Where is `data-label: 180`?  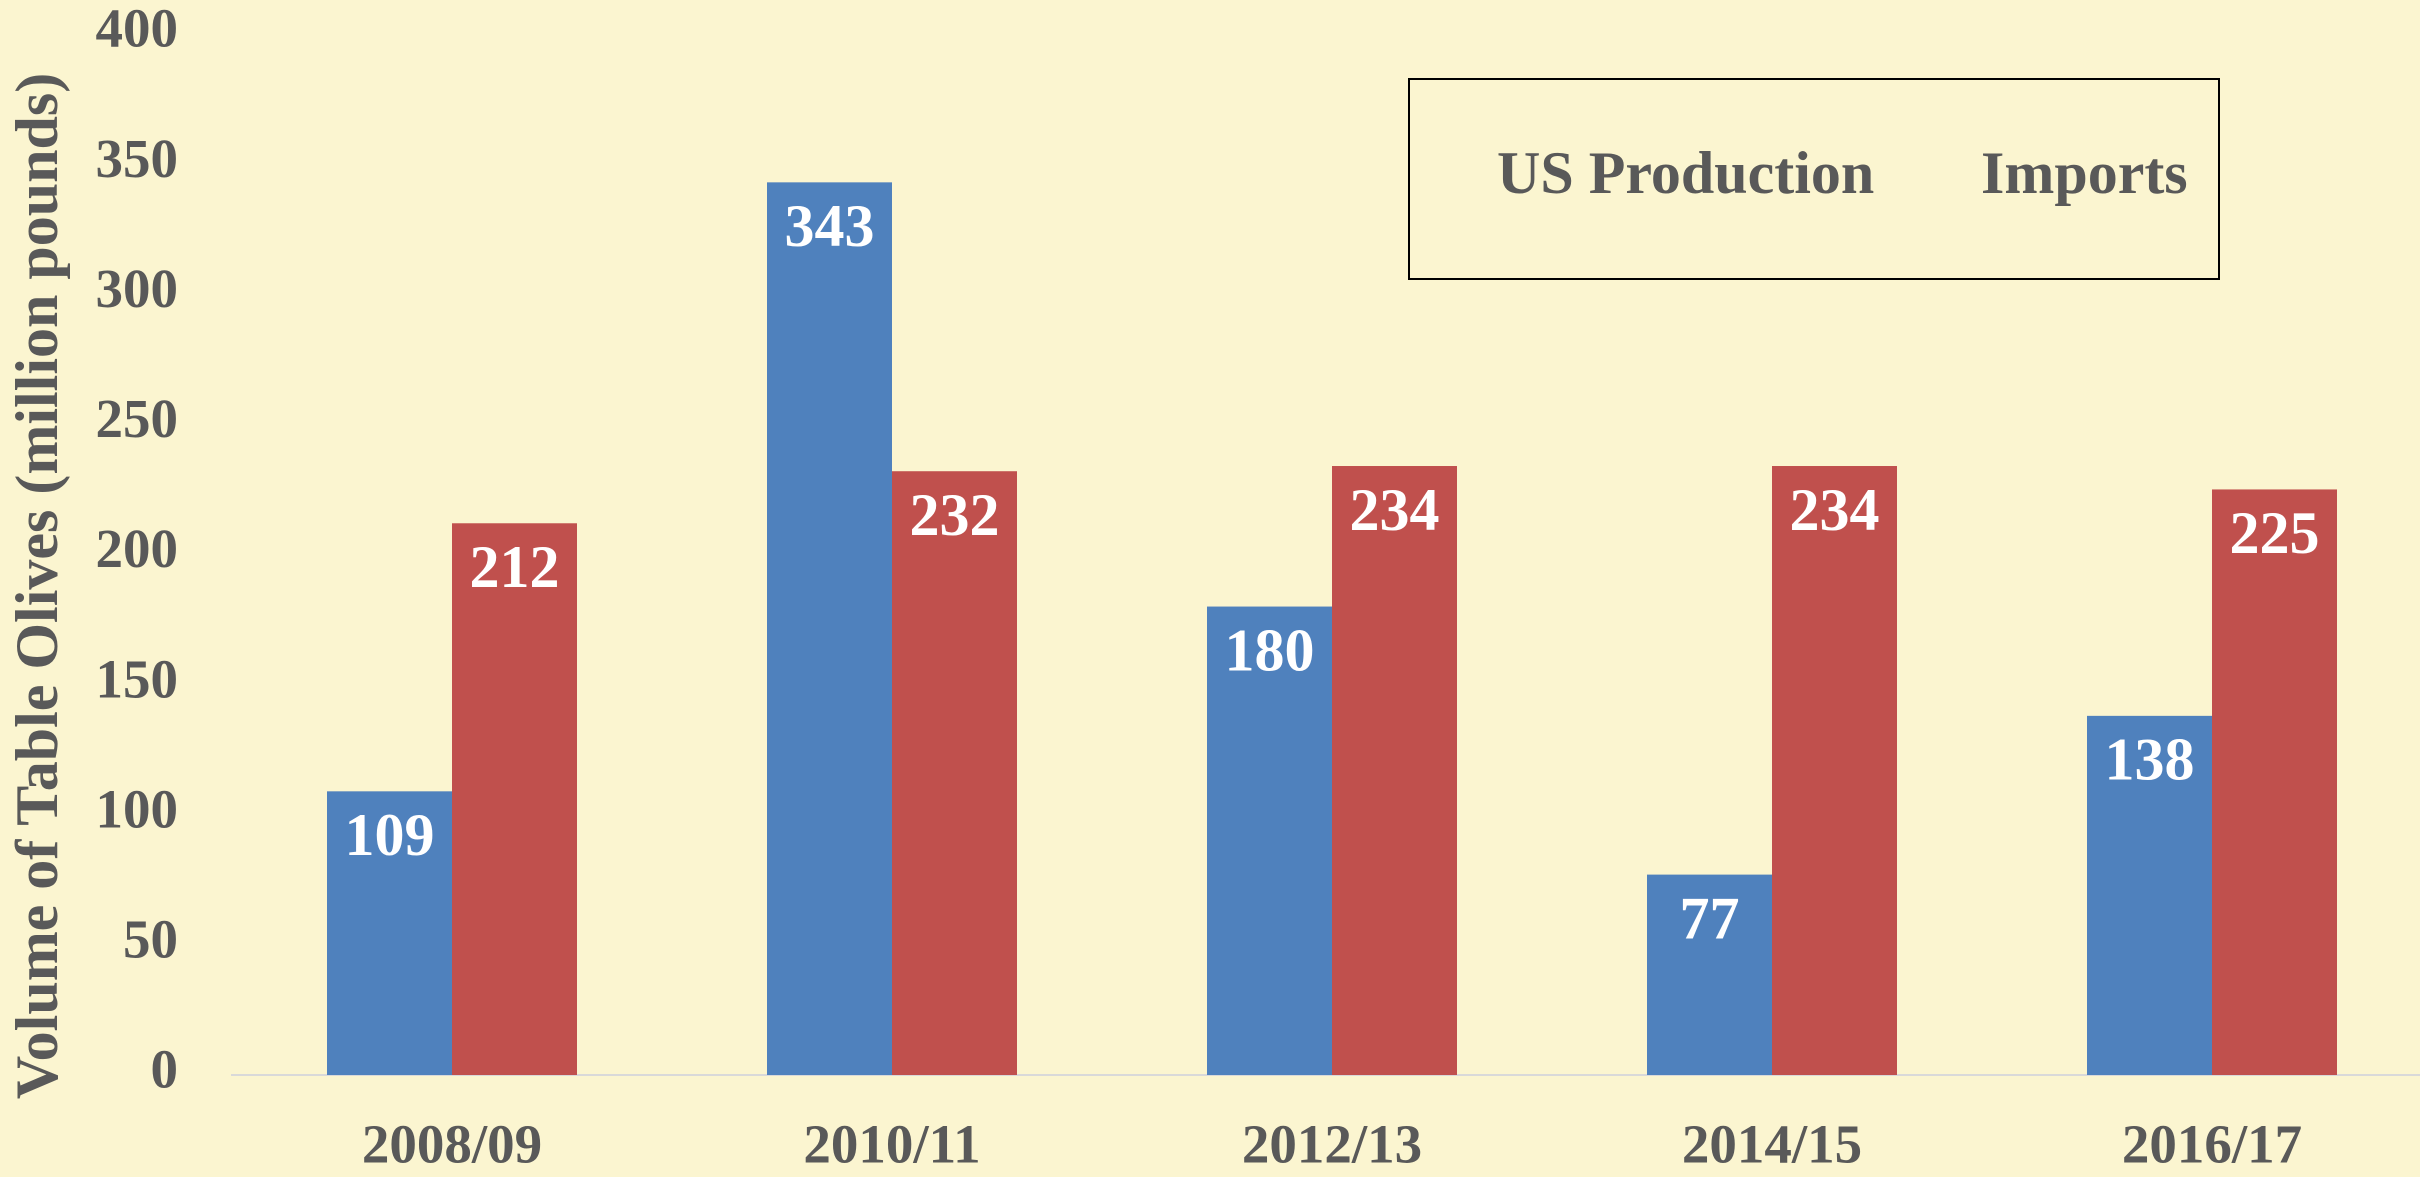 data-label: 180 is located at coordinates (1270, 650).